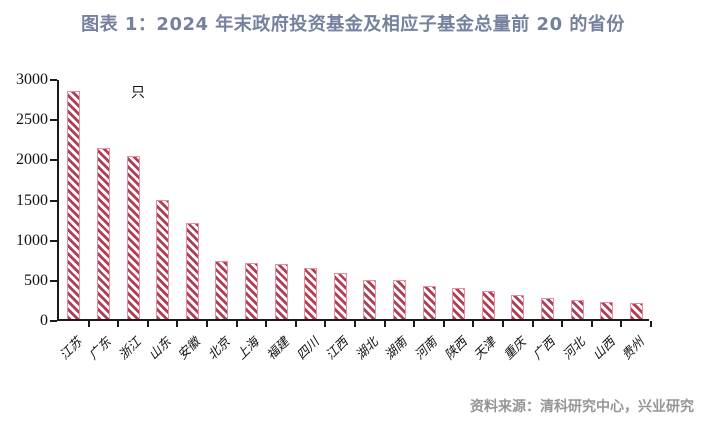 The height and width of the screenshot is (423, 706). Describe the element at coordinates (281, 291) in the screenshot. I see `bar-福建` at that location.